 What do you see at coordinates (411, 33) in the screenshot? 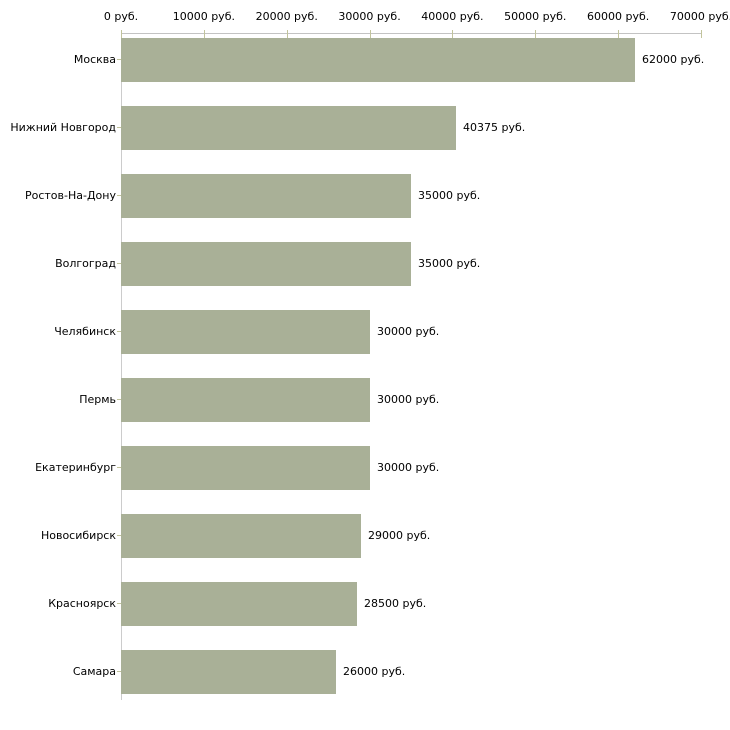
I see `x-axis-line` at bounding box center [411, 33].